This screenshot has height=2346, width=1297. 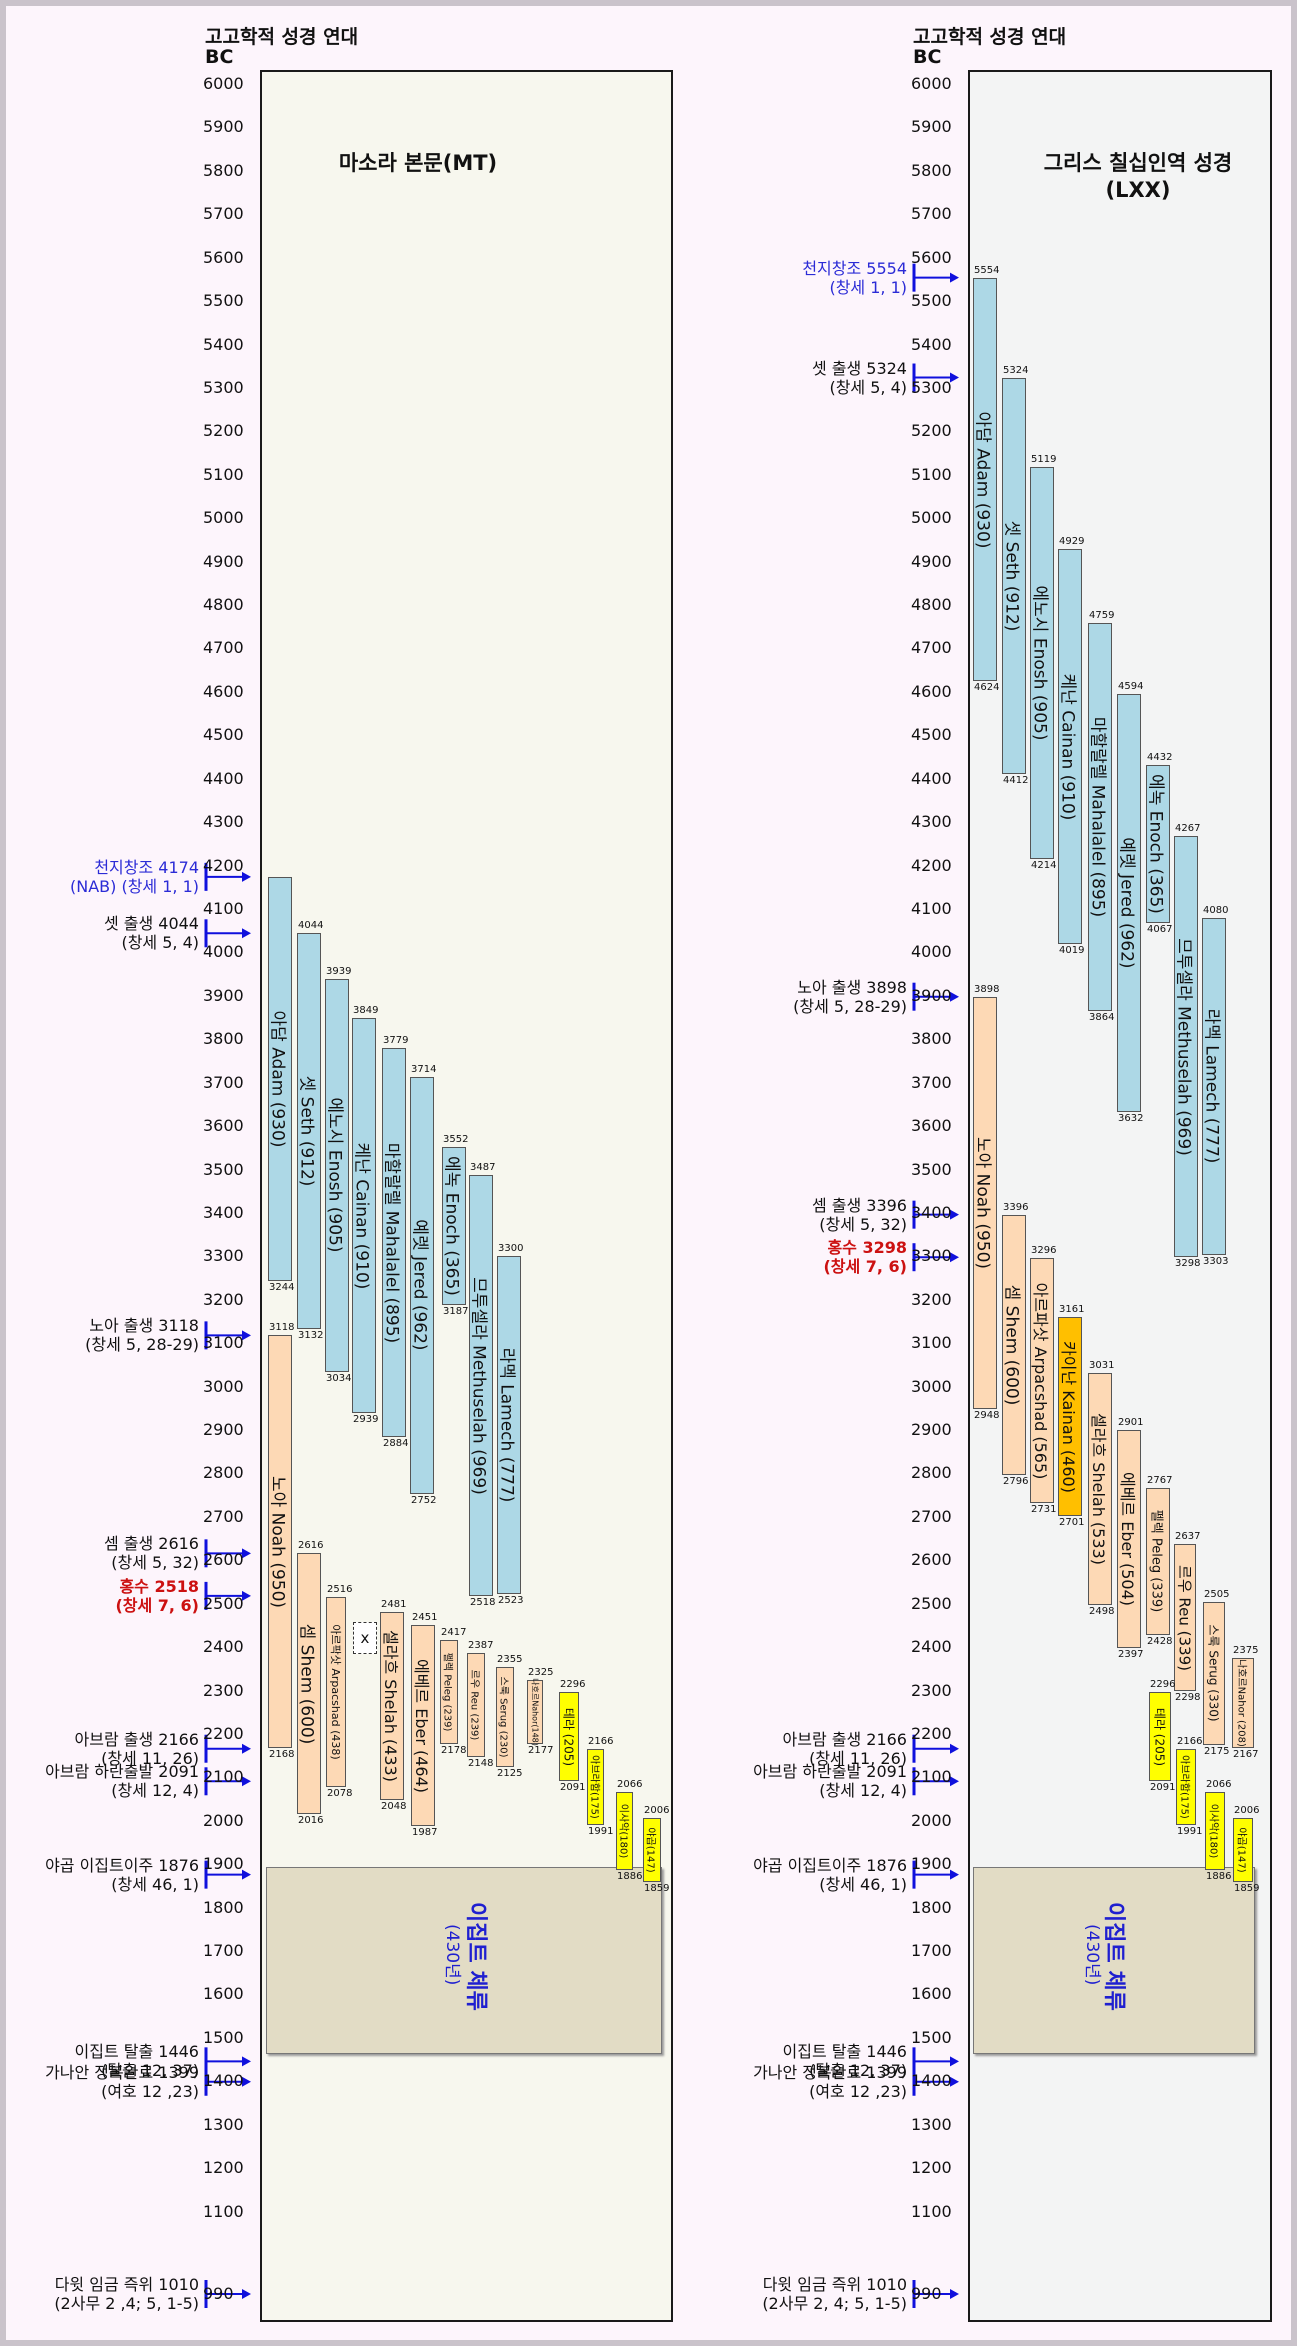 What do you see at coordinates (339, 1378) in the screenshot?
I see `death-year-label: 3034` at bounding box center [339, 1378].